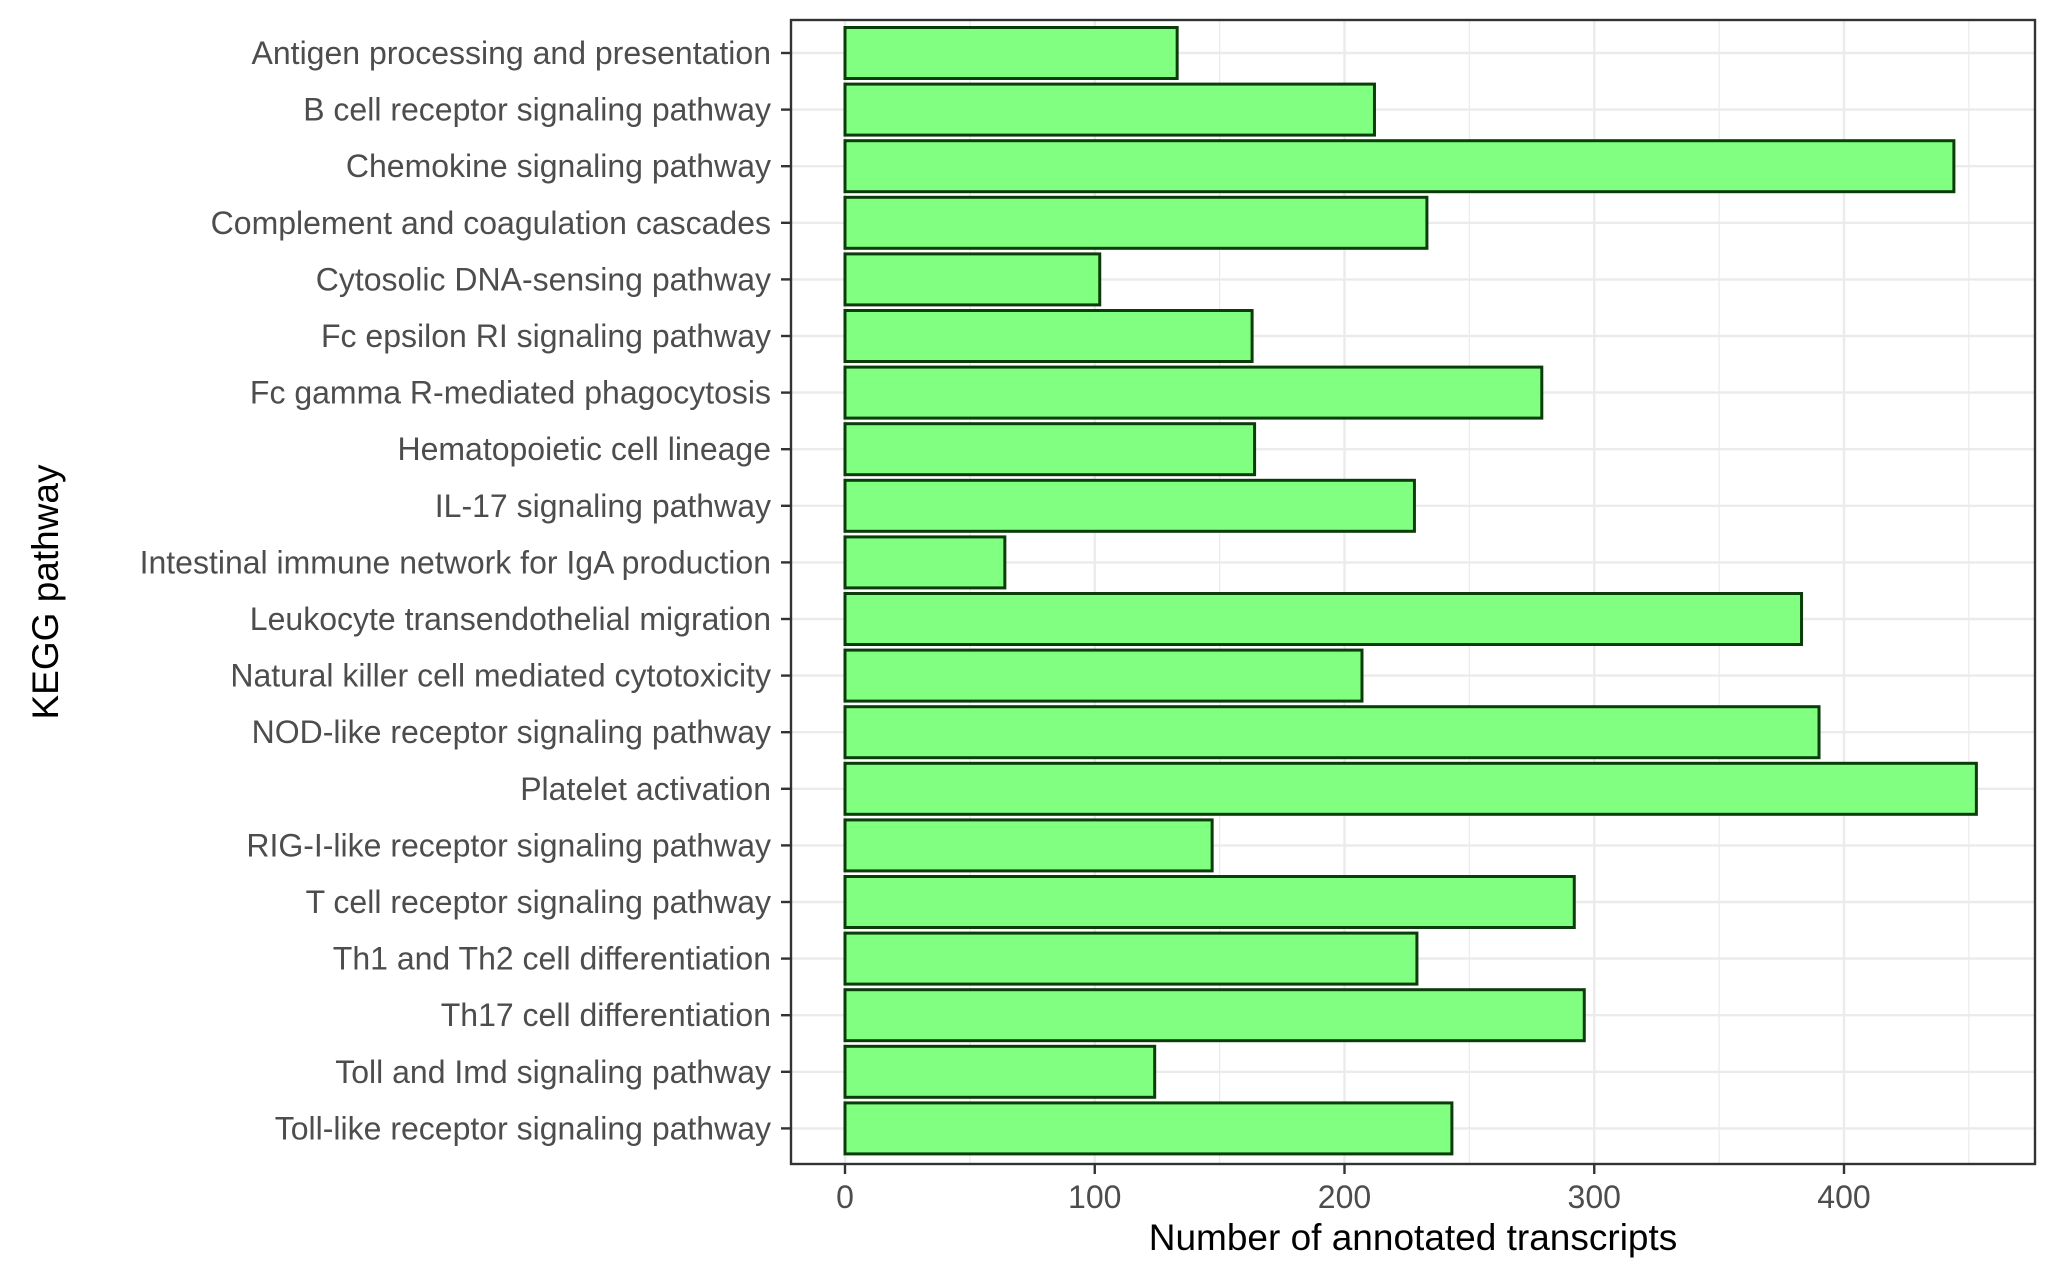 The image size is (2048, 1285). Describe the element at coordinates (1344, 1197) in the screenshot. I see `x-tick-label: 200` at that location.